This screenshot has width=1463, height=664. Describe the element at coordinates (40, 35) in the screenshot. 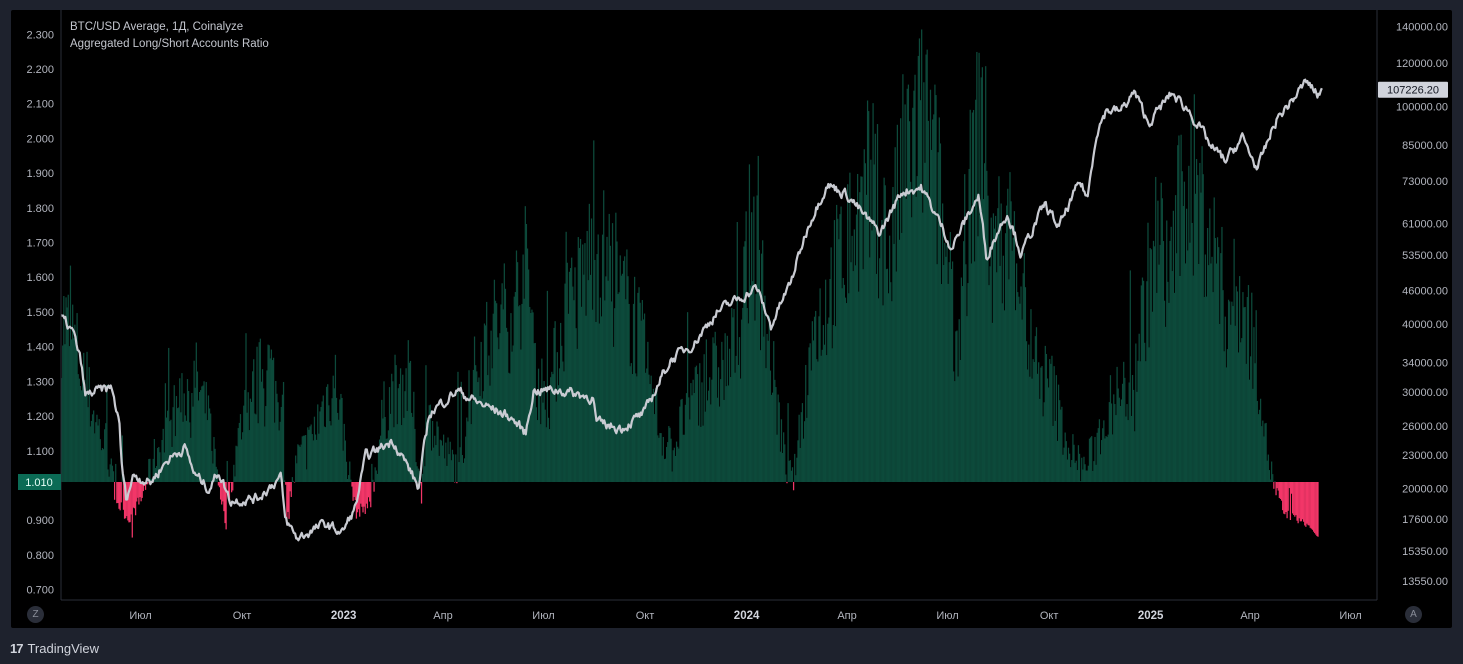

I see `left-axis-tick: 2.300` at that location.